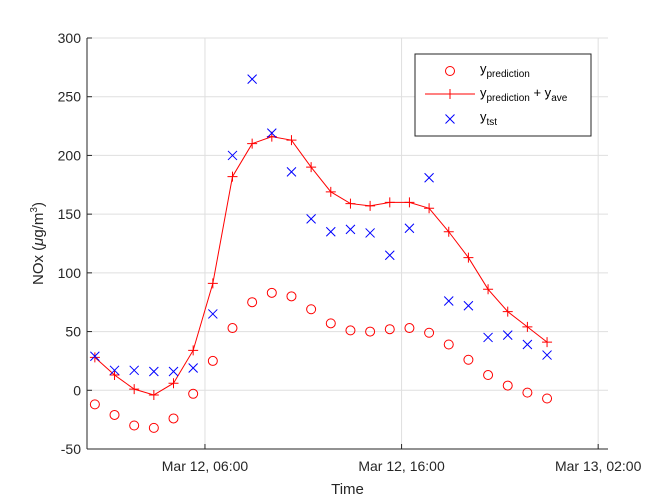  I want to click on legend-box, so click(503, 95).